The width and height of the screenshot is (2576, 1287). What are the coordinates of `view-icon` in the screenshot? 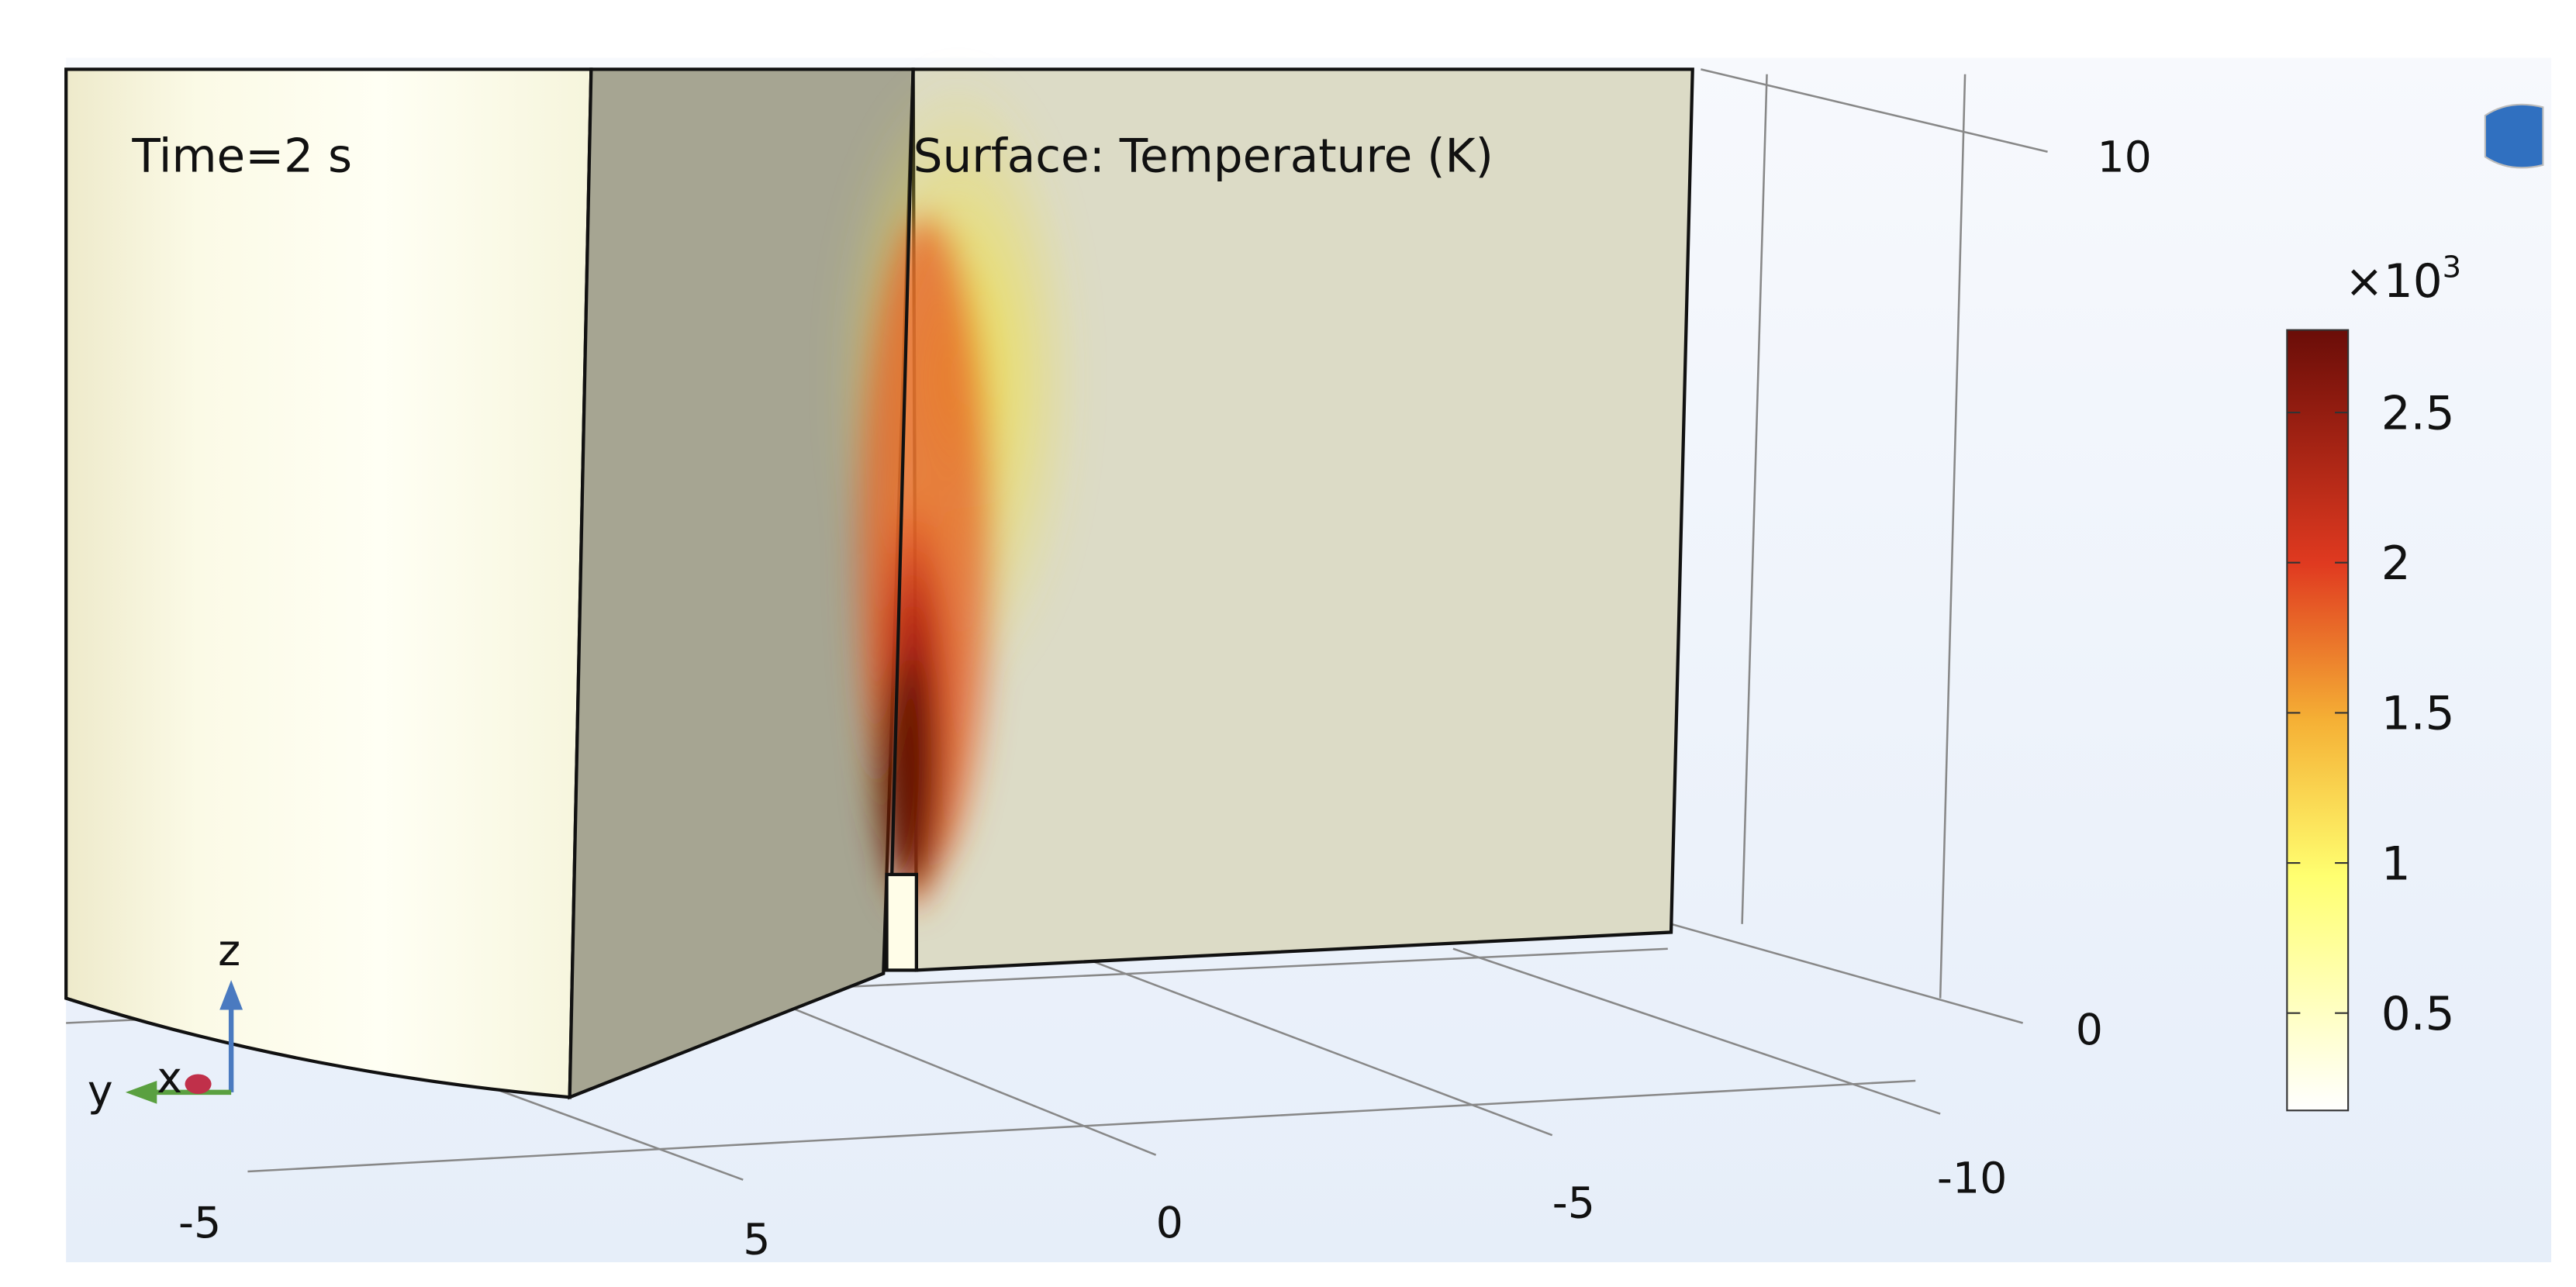 It's located at (2514, 136).